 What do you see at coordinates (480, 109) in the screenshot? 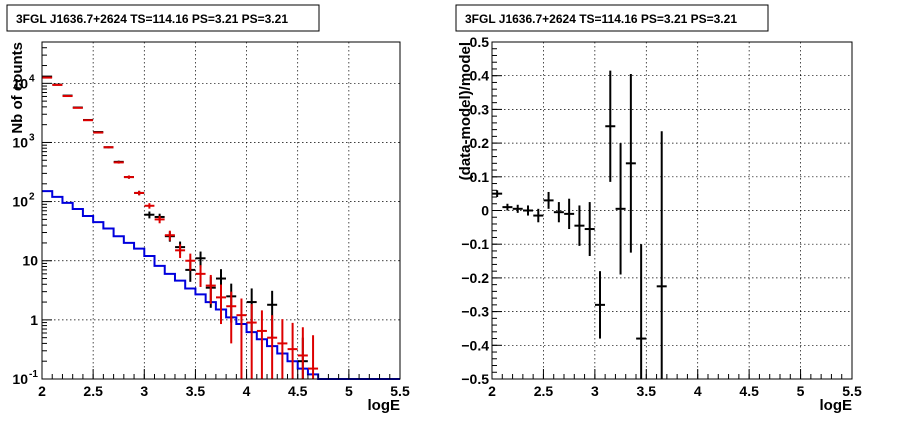
I see `right-y-tick-label: 0.3` at bounding box center [480, 109].